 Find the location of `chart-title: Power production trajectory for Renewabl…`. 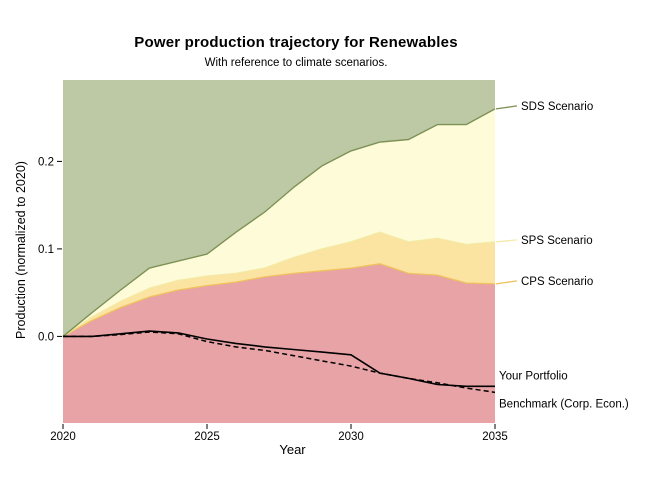

chart-title: Power production trajectory for Renewabl… is located at coordinates (296, 42).